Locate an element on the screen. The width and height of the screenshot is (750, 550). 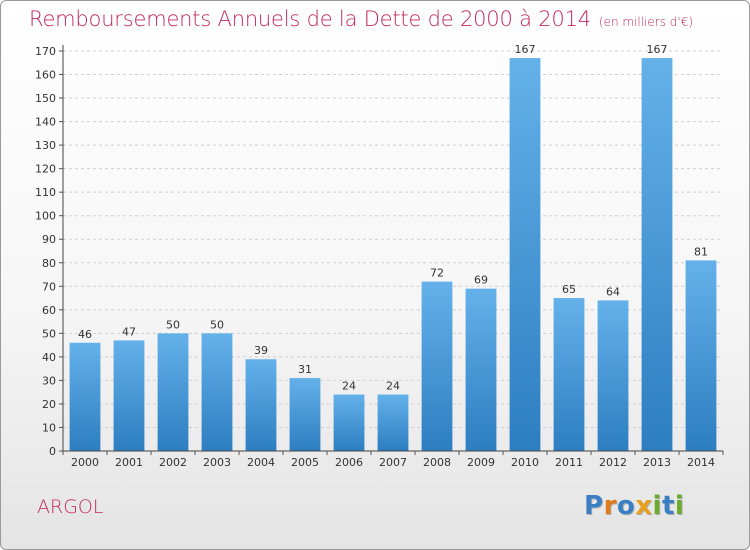
logo-letter: t is located at coordinates (668, 506).